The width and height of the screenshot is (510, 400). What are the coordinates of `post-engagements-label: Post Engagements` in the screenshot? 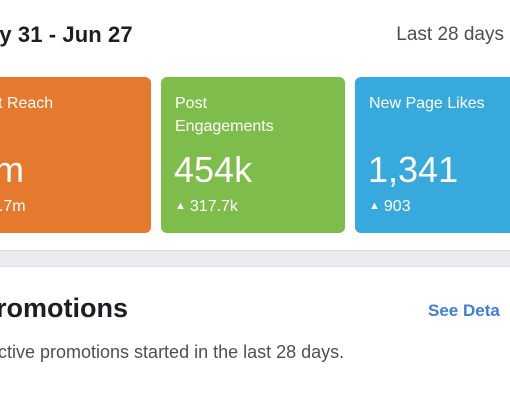 It's located at (224, 115).